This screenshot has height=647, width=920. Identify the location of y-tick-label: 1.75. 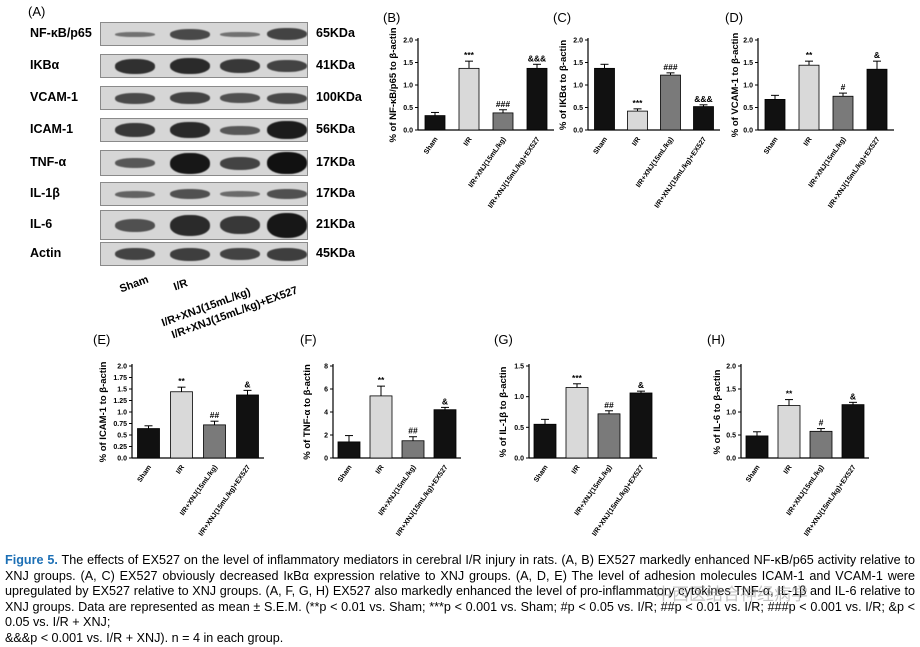
(120, 378).